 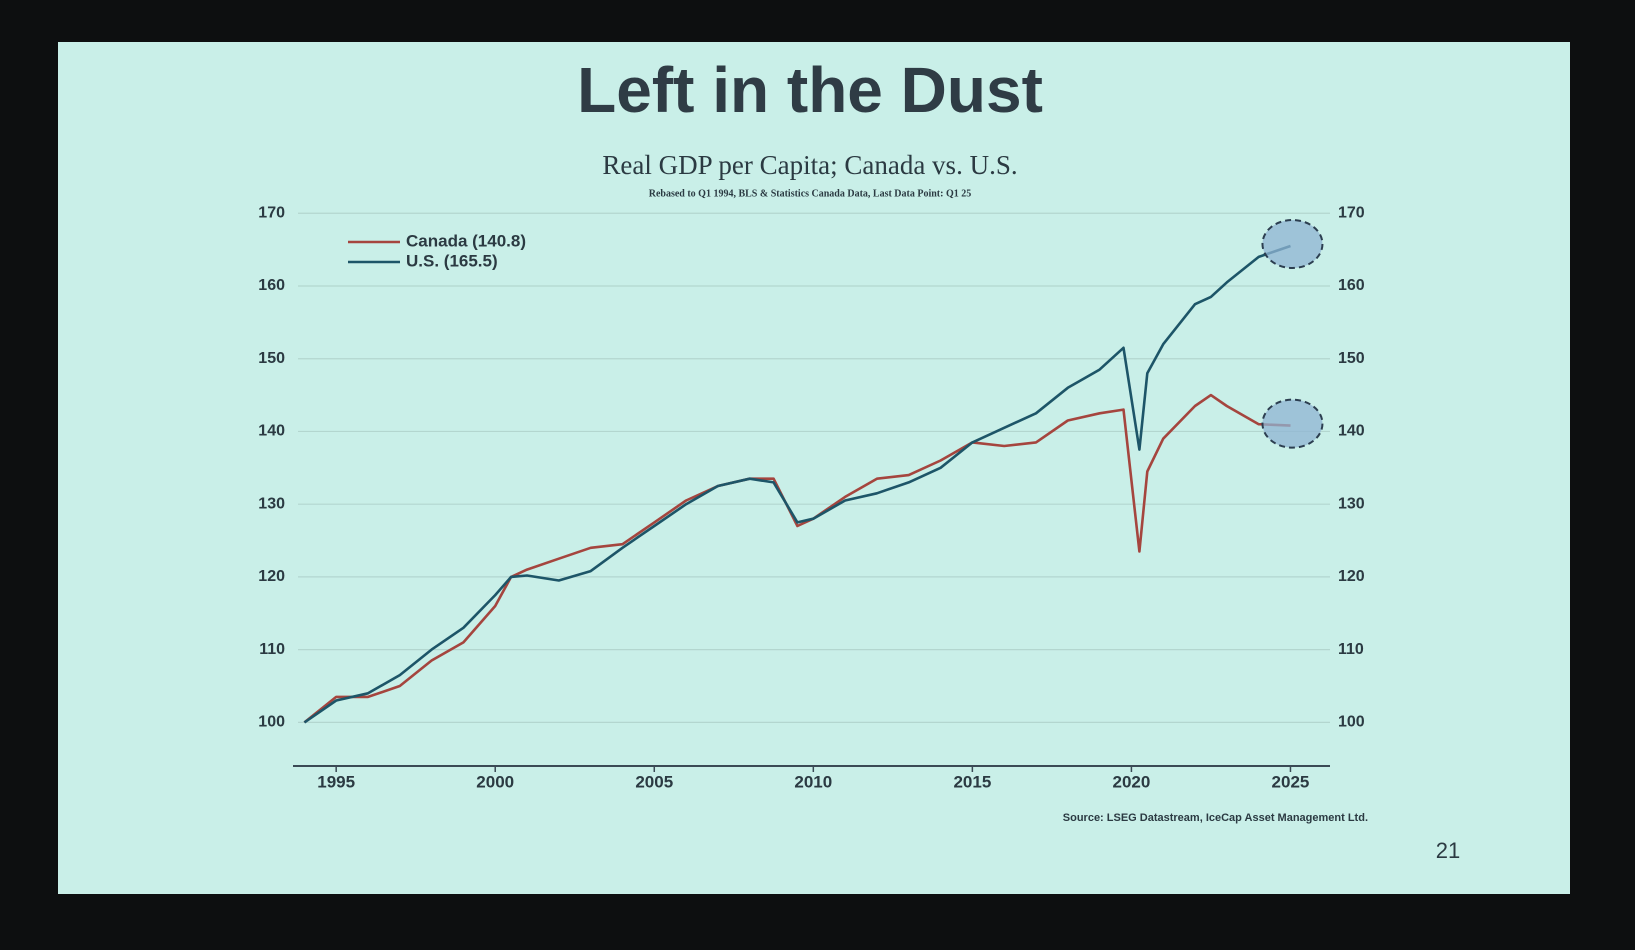 What do you see at coordinates (1132, 781) in the screenshot?
I see `x-tick-label: 2020` at bounding box center [1132, 781].